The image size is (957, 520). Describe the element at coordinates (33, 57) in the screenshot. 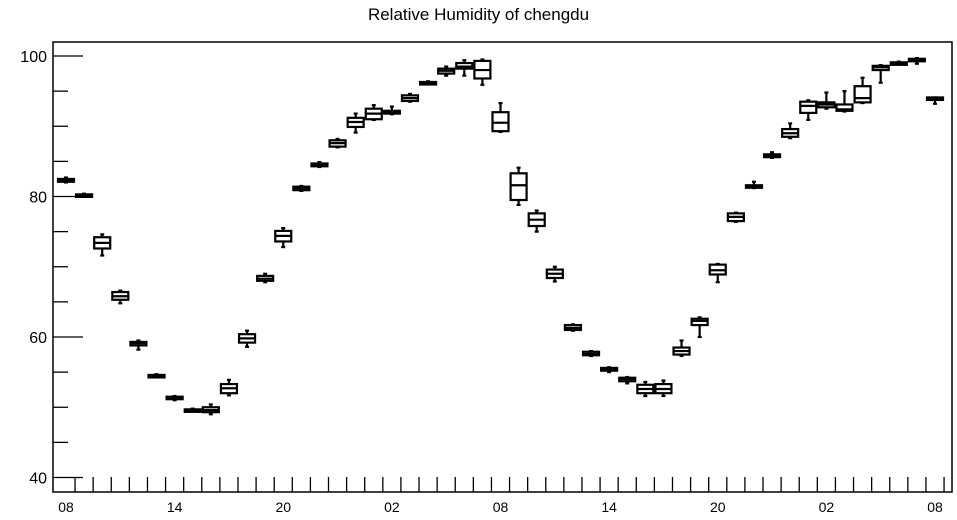

I see `y-tick-label: 100` at that location.